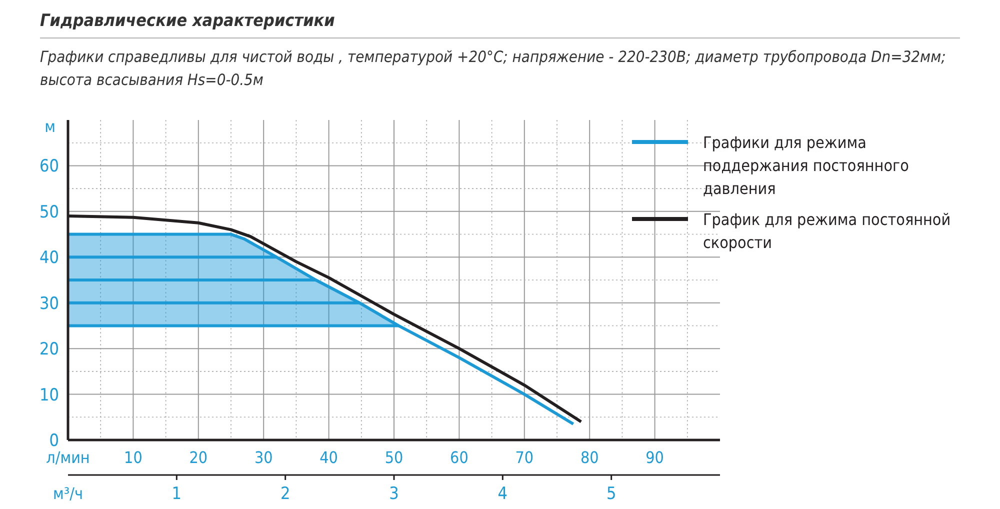 The height and width of the screenshot is (509, 1000). What do you see at coordinates (133, 457) in the screenshot?
I see `x-tick-label: 10` at bounding box center [133, 457].